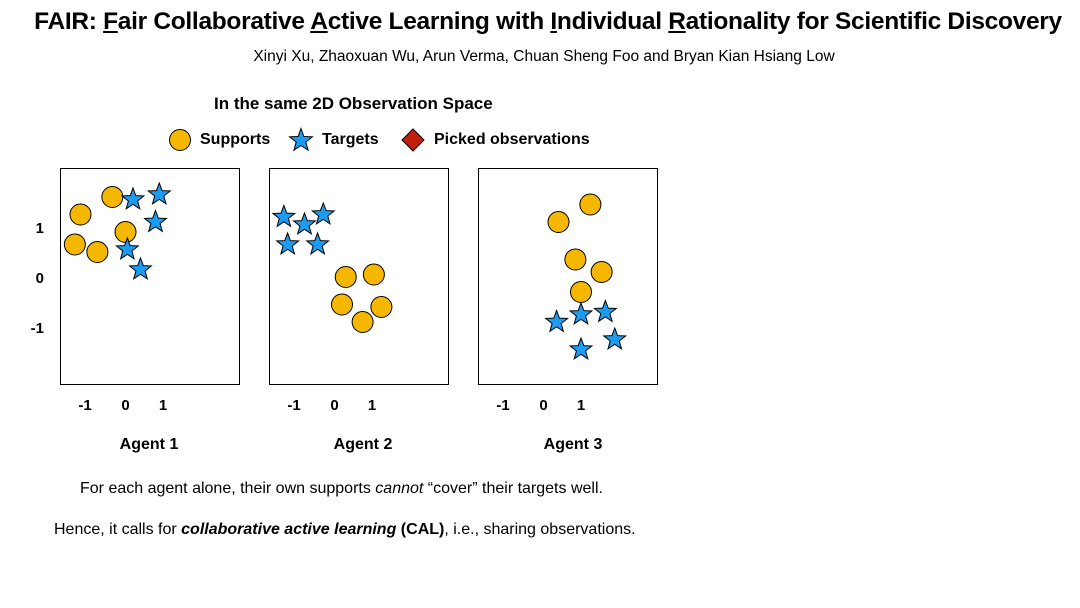 The width and height of the screenshot is (1080, 608). Describe the element at coordinates (69, 21) in the screenshot. I see `title-segment: FAIR:` at that location.